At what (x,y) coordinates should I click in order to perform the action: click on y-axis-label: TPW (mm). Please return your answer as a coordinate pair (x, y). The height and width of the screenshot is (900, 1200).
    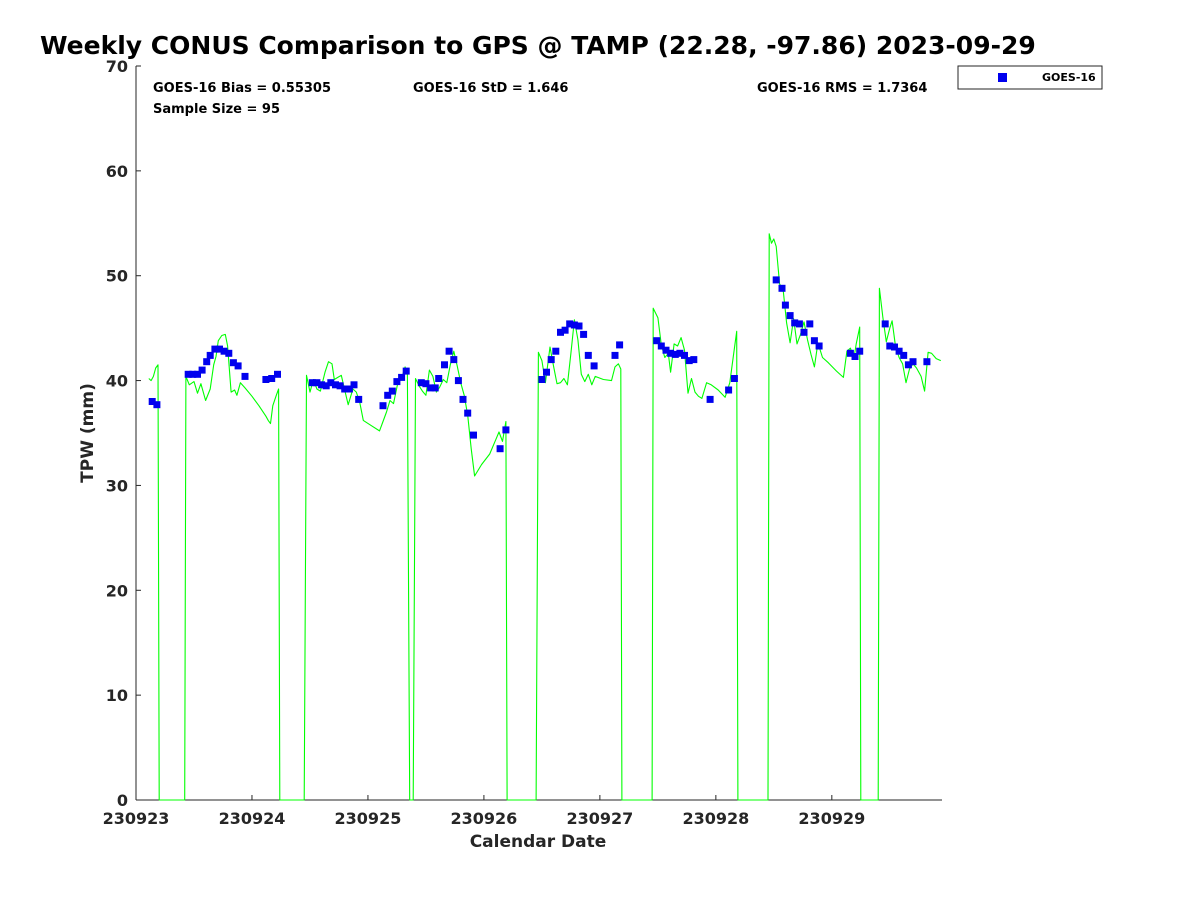
    Looking at the image, I should click on (88, 433).